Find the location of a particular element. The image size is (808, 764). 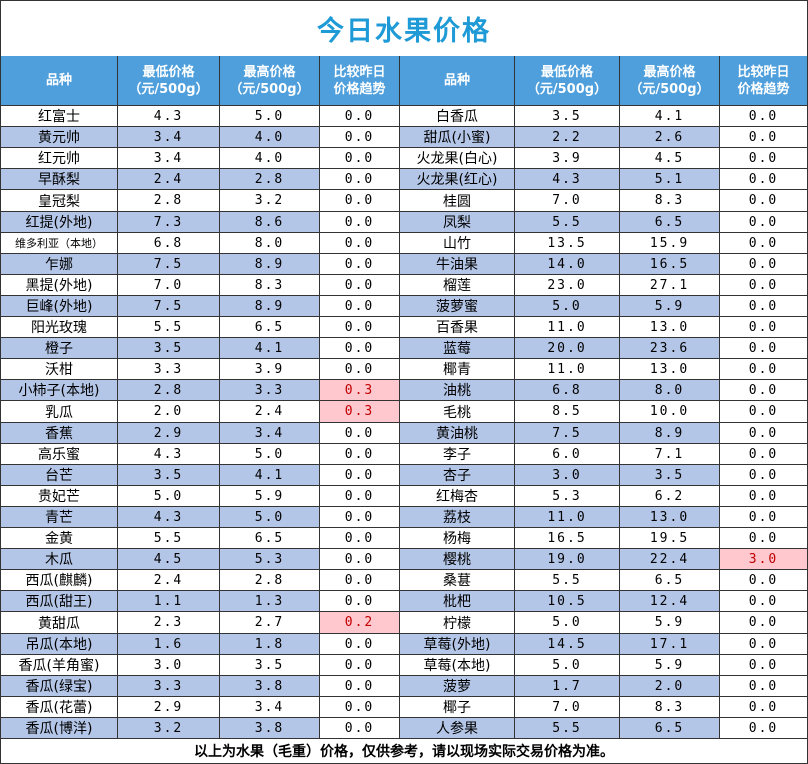

fruit-name: 西瓜(甜王) is located at coordinates (59, 601).